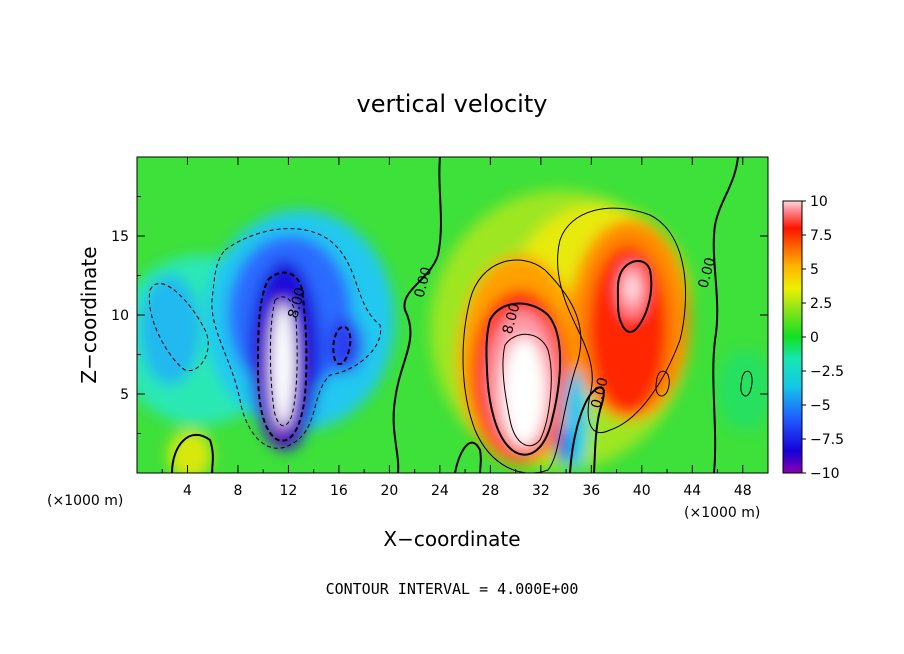 The width and height of the screenshot is (904, 654). I want to click on contour-neg-outer, so click(178, 327).